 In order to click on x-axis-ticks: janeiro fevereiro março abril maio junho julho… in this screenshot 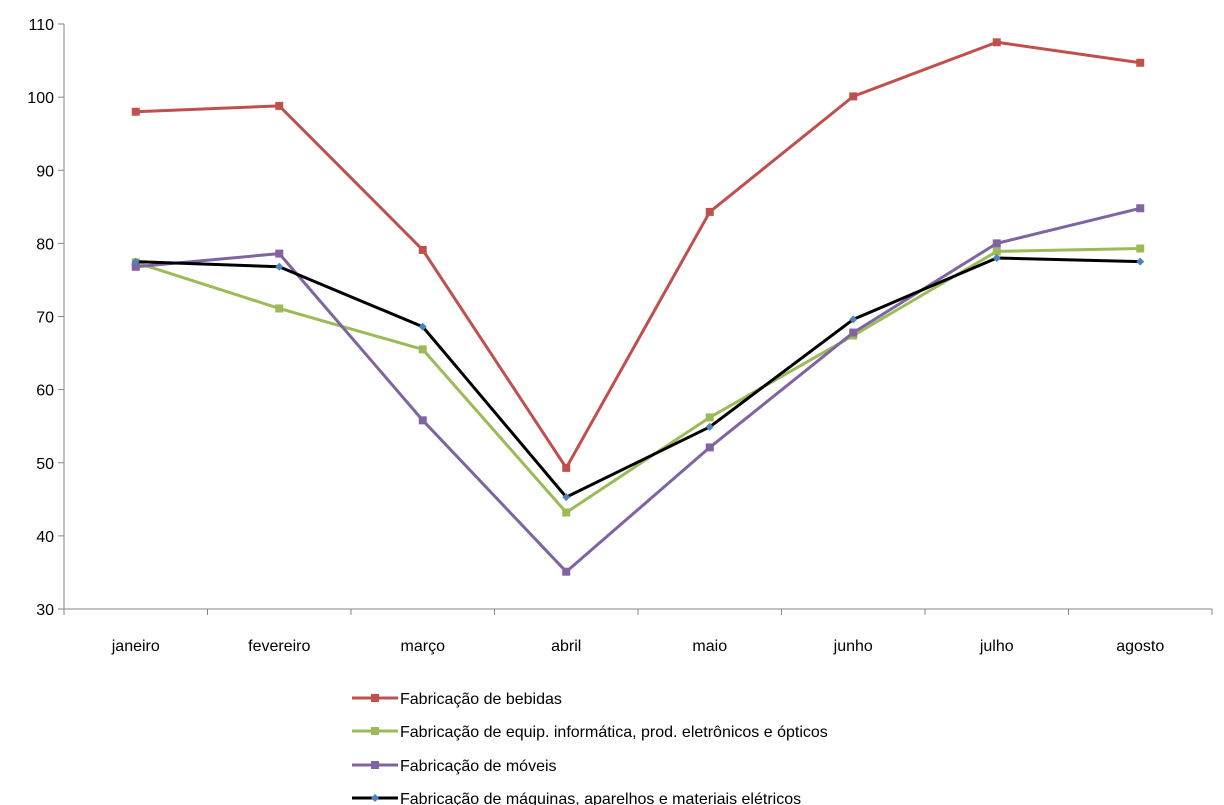, I will do `click(638, 632)`.